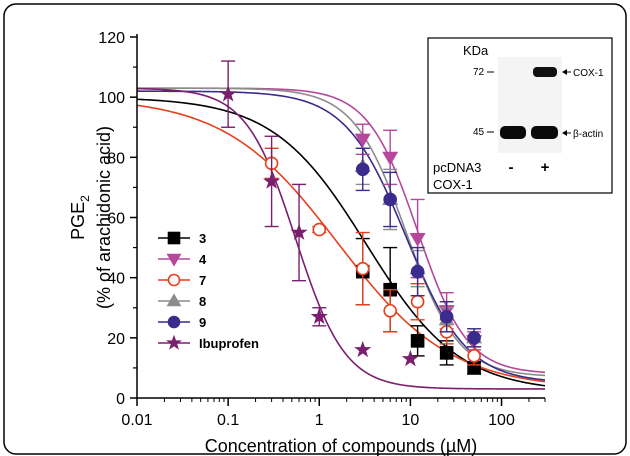 This screenshot has width=630, height=456. I want to click on western-blot-inset: KDa 72 45 COX-1 β-actin pcDNA3 COX-1 - +, so click(520, 115).